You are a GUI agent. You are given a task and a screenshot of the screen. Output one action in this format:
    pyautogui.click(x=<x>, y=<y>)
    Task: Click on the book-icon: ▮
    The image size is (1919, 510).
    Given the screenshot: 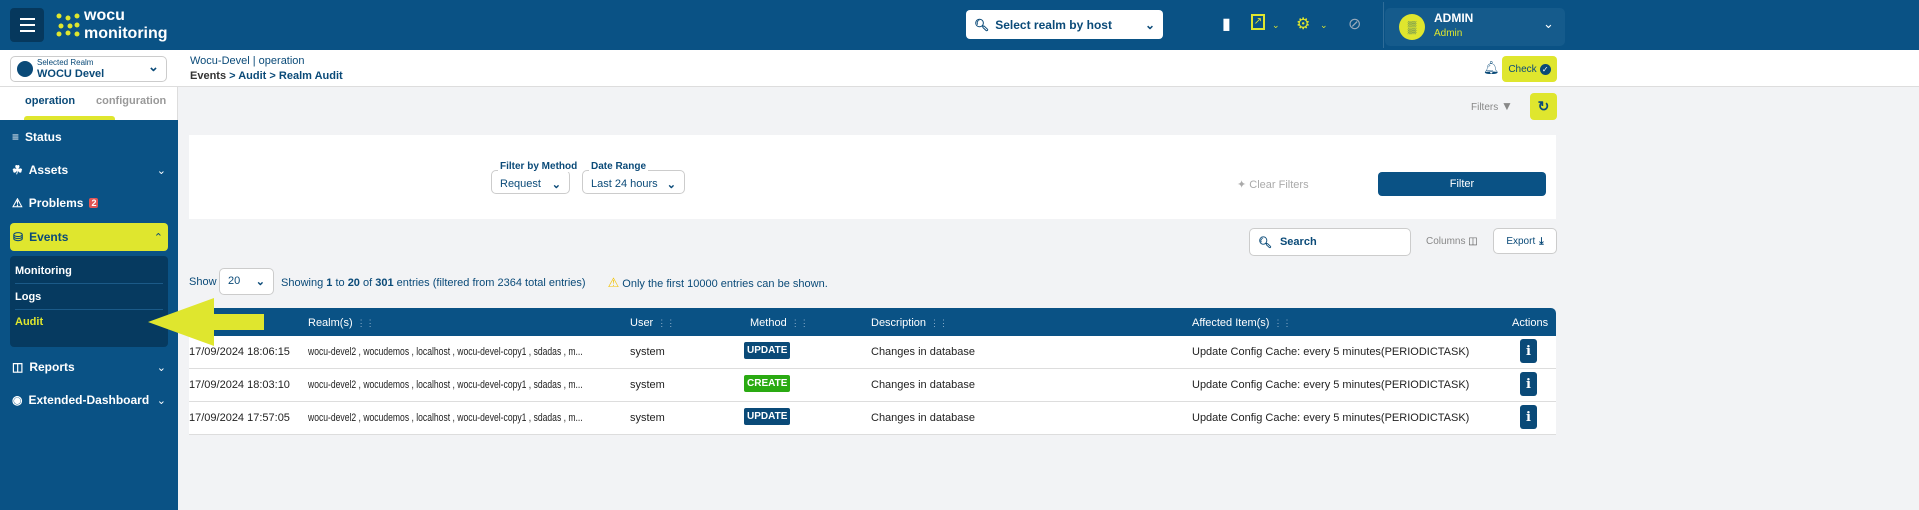 What is the action you would take?
    pyautogui.click(x=1226, y=24)
    